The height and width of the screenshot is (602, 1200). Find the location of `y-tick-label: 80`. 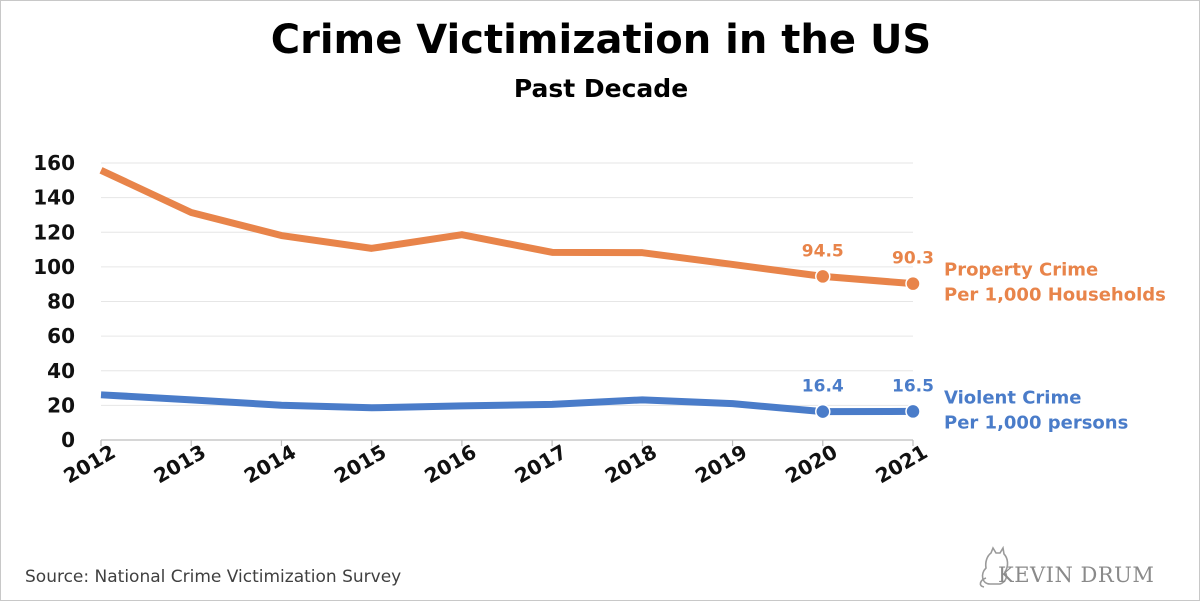

y-tick-label: 80 is located at coordinates (61, 302).